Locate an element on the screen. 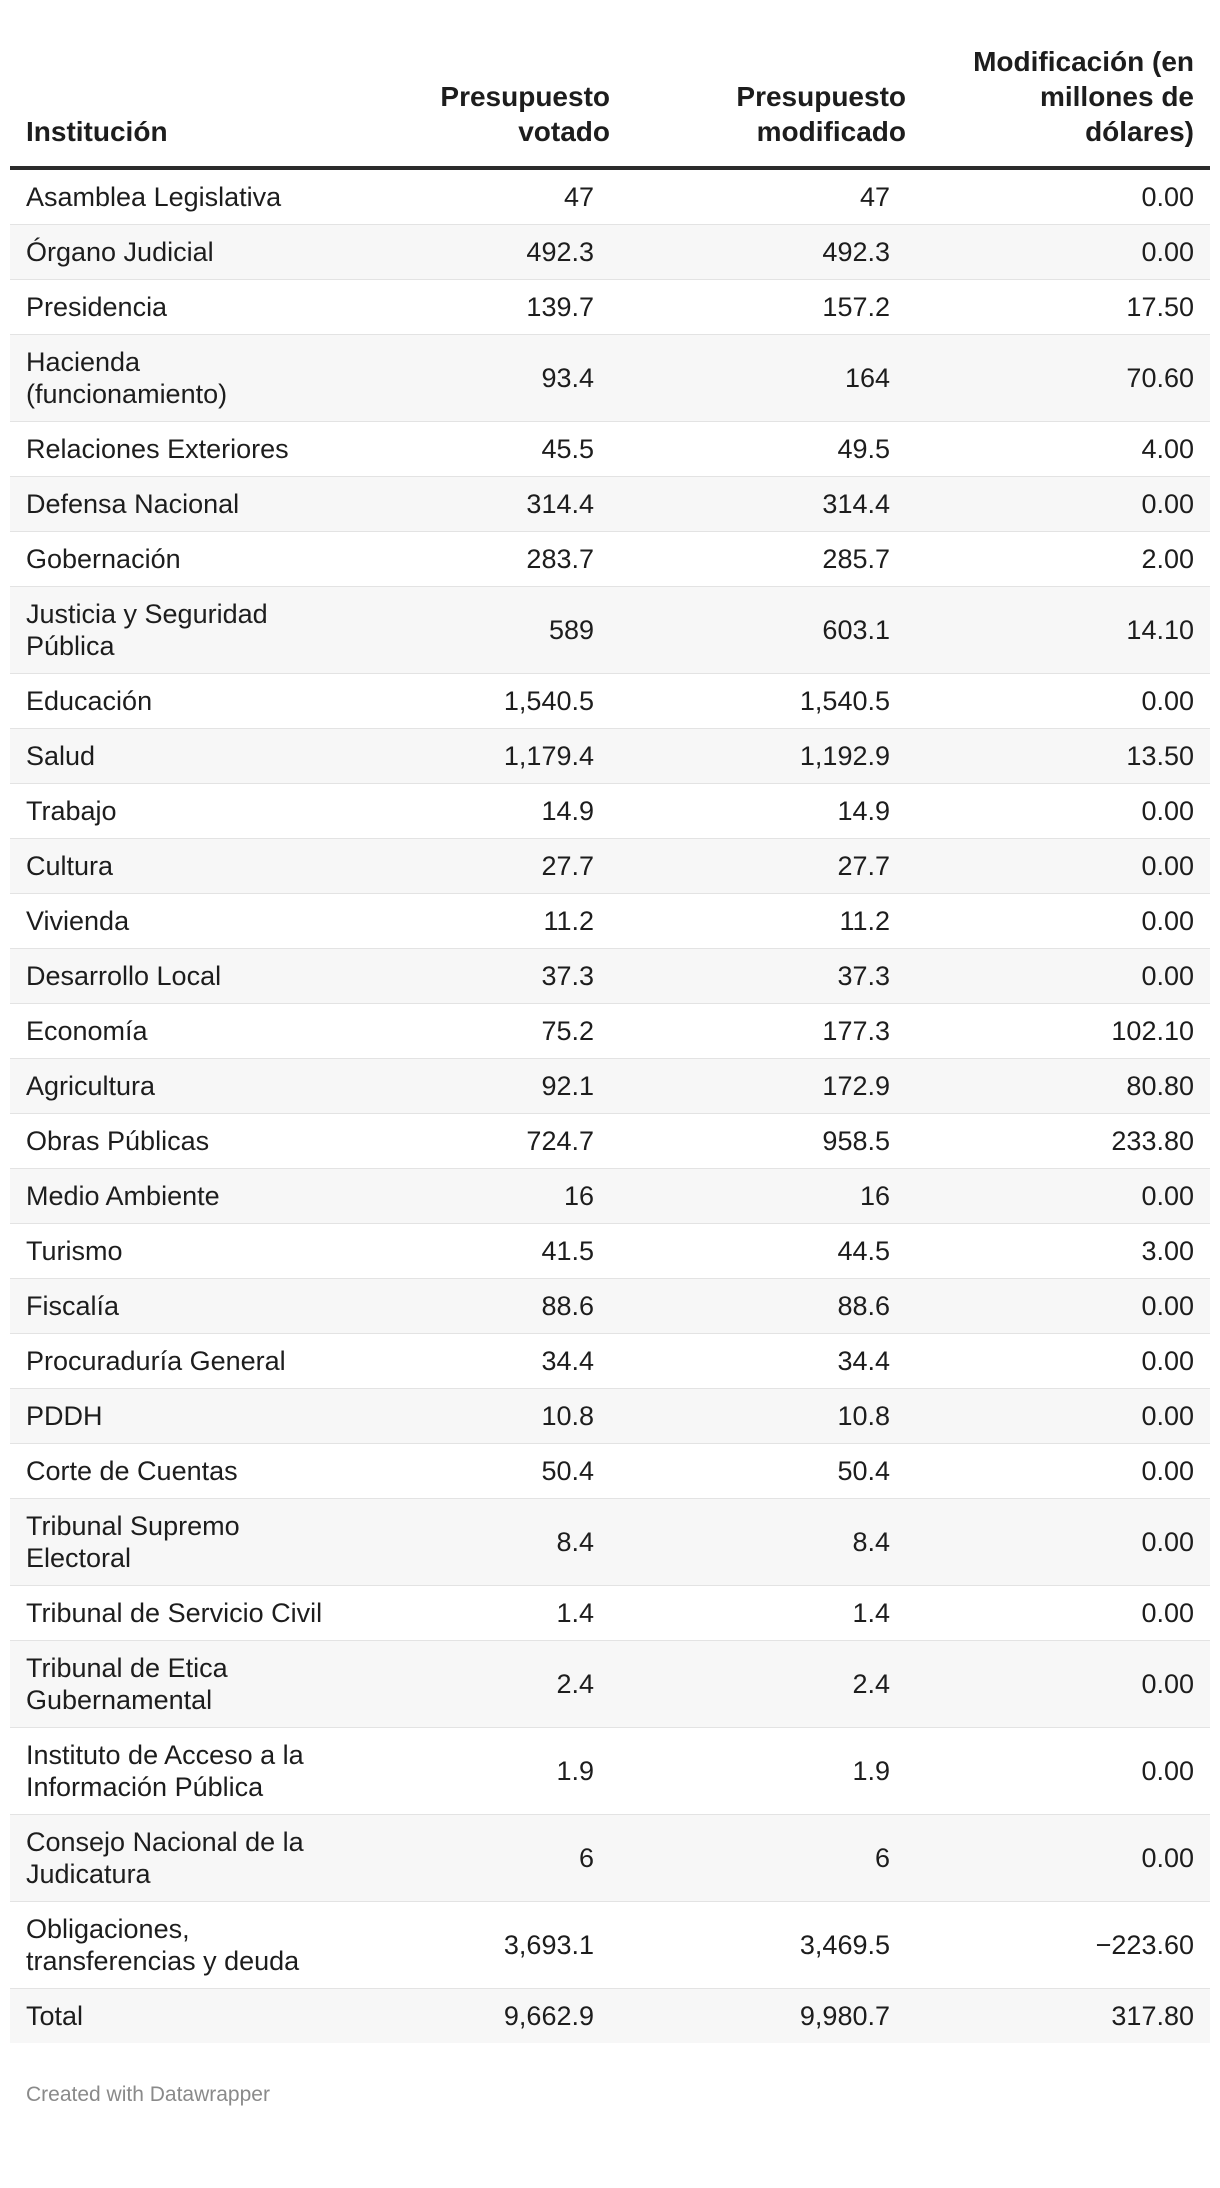 This screenshot has width=1220, height=2188. table-row: Turismo 41.5 44.5 3.00 is located at coordinates (610, 1251).